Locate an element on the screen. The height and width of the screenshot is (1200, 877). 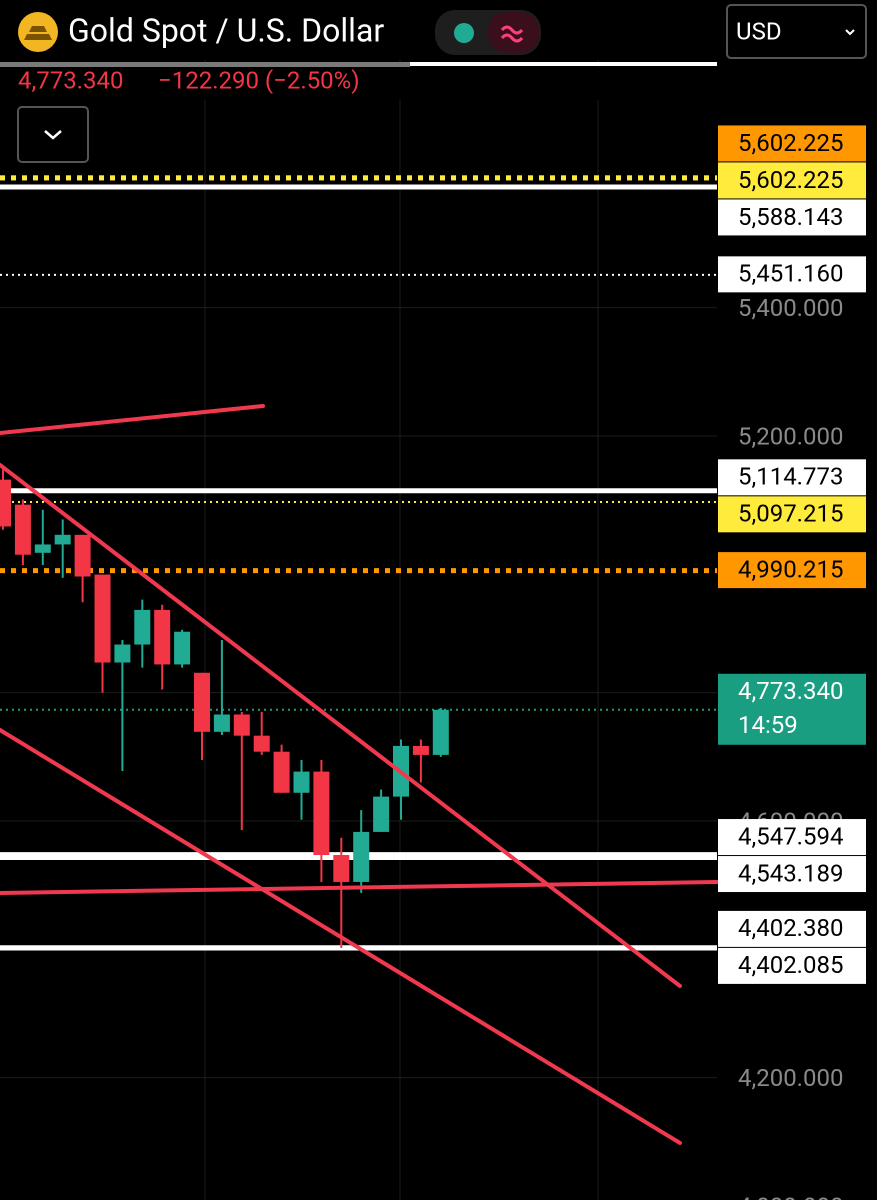
change: −122.290 (−2.50%) is located at coordinates (259, 80).